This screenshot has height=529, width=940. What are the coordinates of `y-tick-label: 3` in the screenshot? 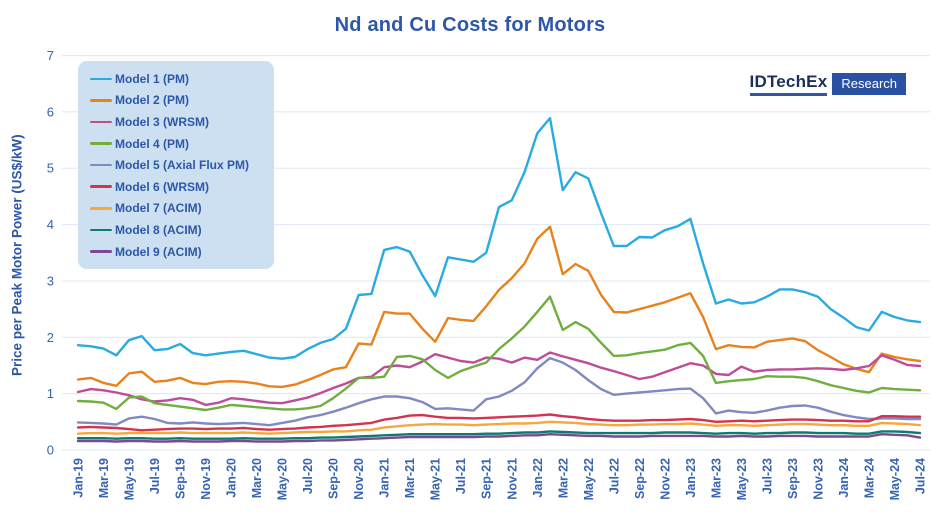 It's located at (50, 280).